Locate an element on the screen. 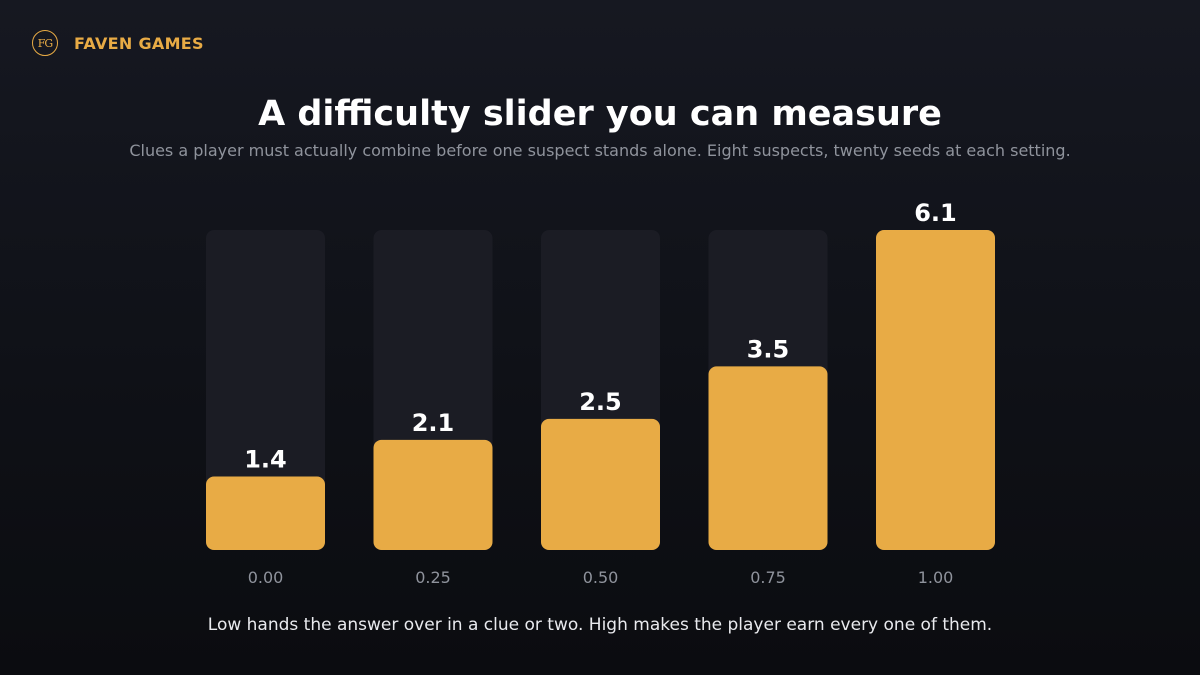  bar-value-label: 1.4 is located at coordinates (265, 460).